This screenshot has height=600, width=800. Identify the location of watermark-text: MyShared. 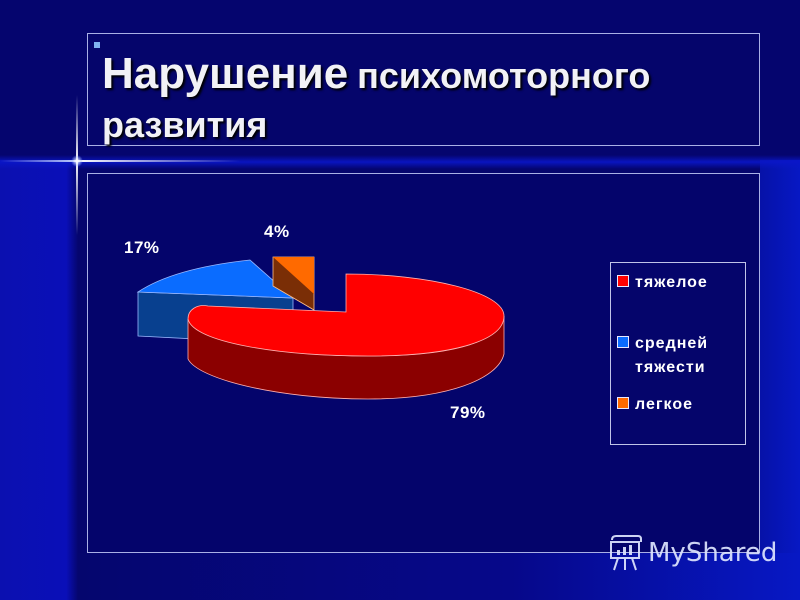
(713, 553).